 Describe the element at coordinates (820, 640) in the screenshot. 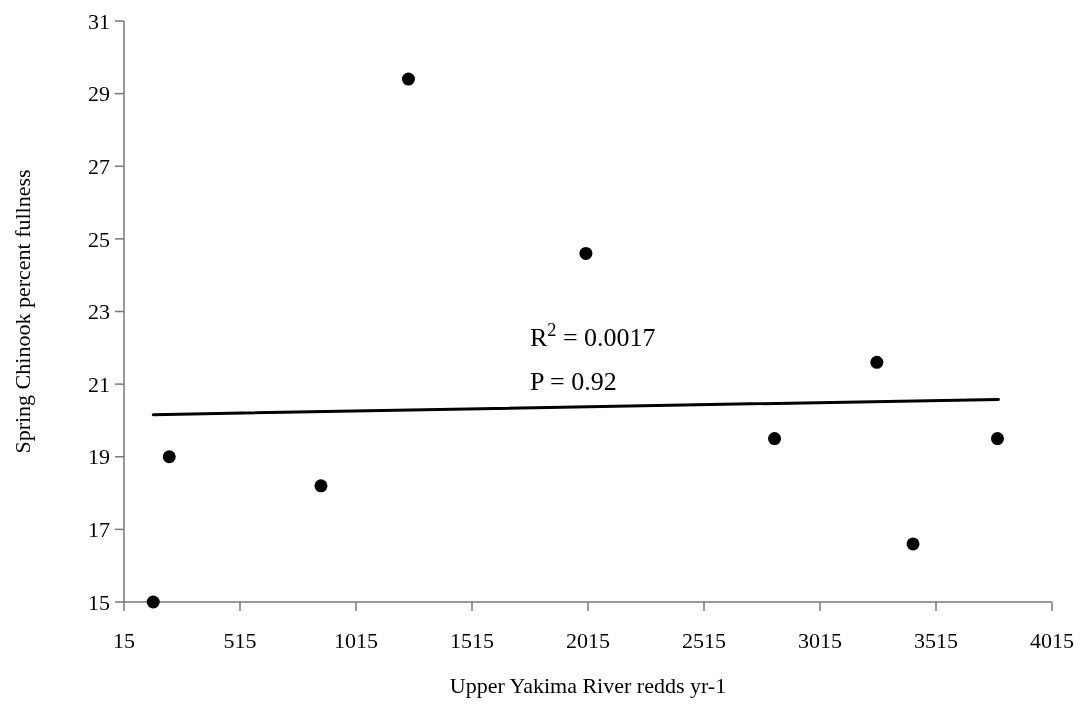

I see `x-tick-label: 3015` at that location.